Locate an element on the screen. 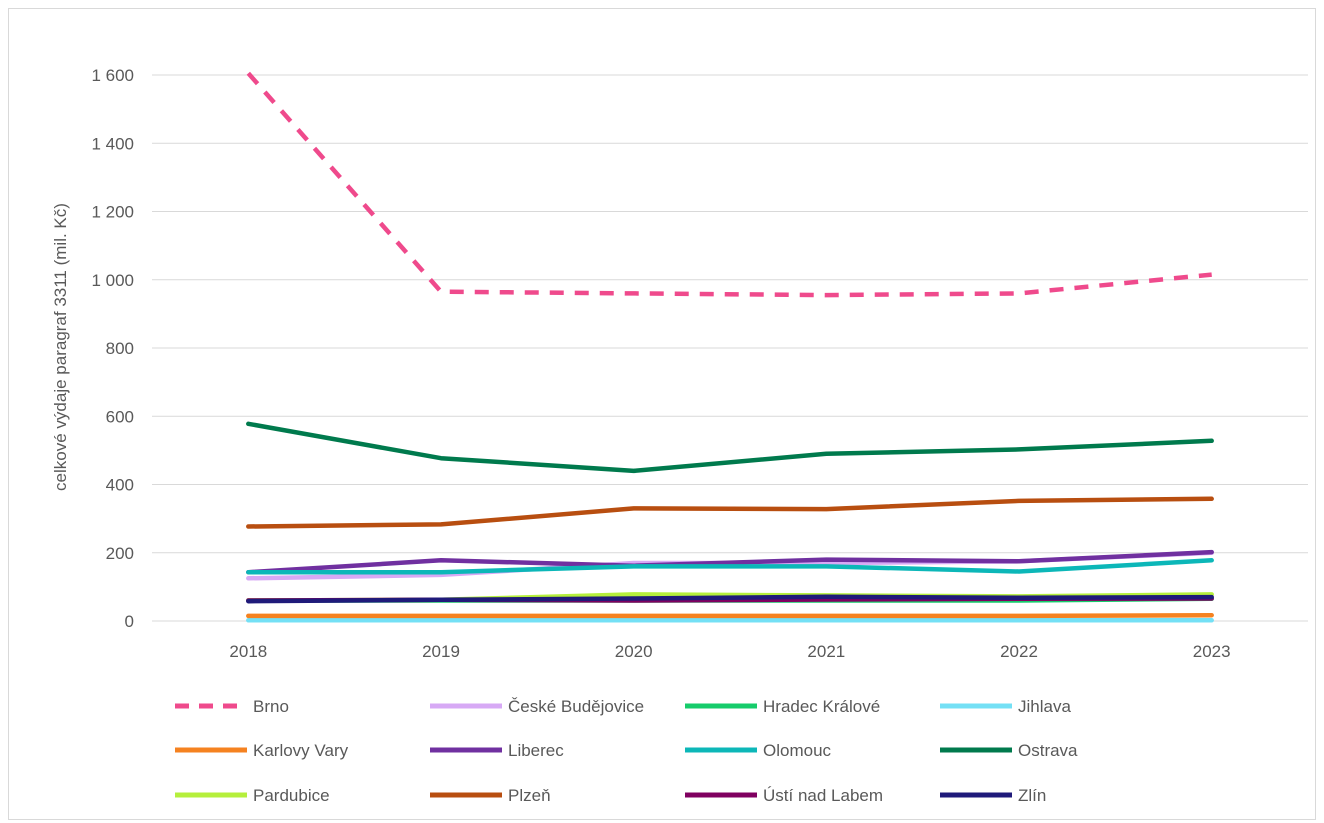 The height and width of the screenshot is (823, 1324). y-tick-label: 1 200 is located at coordinates (112, 212).